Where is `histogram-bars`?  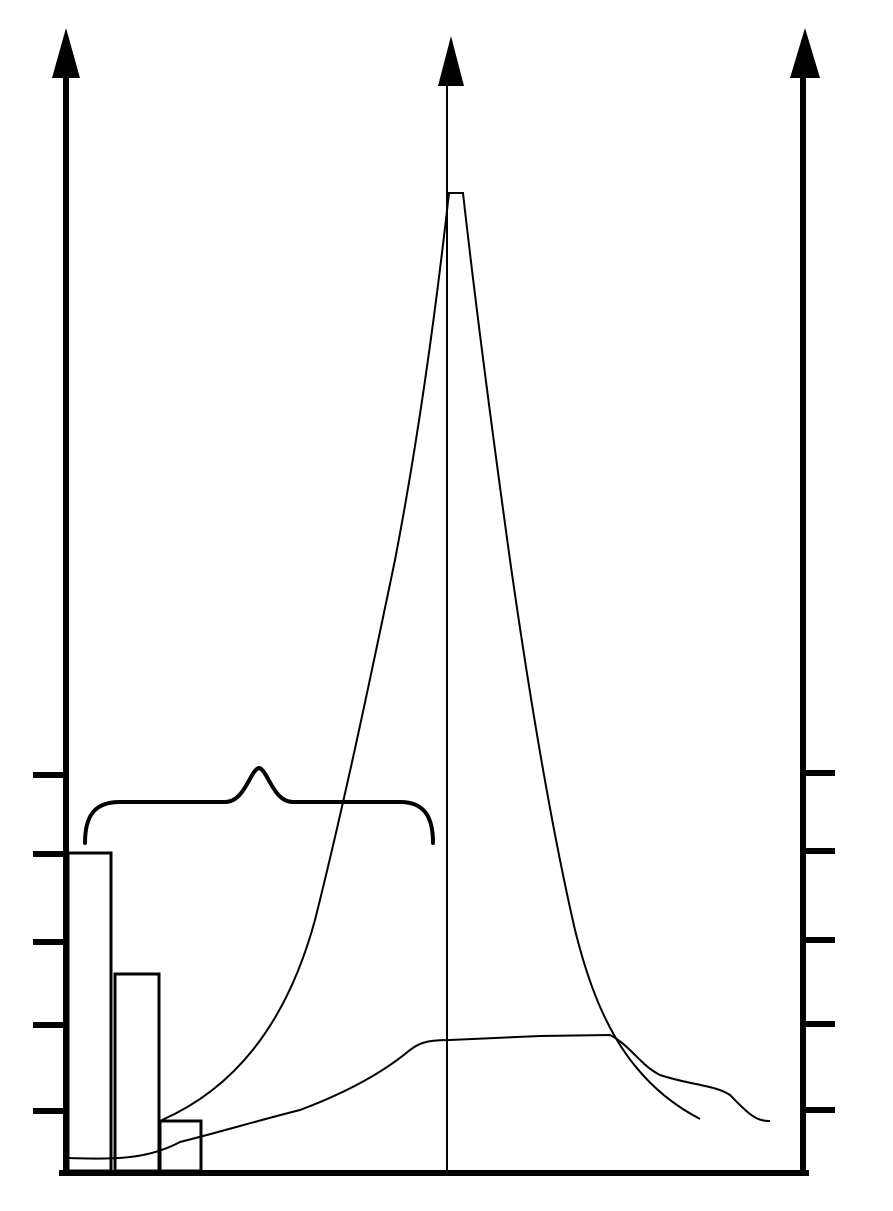
histogram-bars is located at coordinates (134, 1012).